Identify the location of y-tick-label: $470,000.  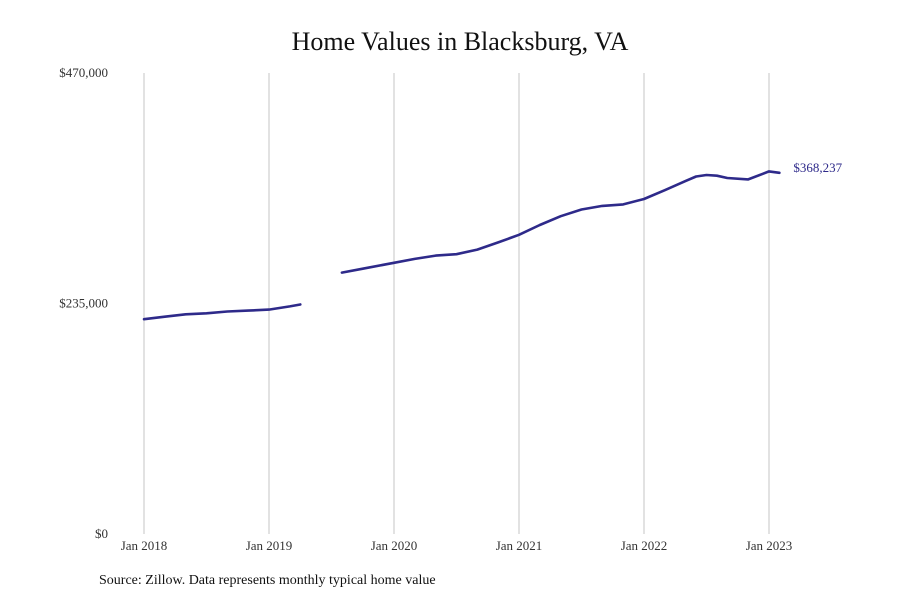
(83, 72).